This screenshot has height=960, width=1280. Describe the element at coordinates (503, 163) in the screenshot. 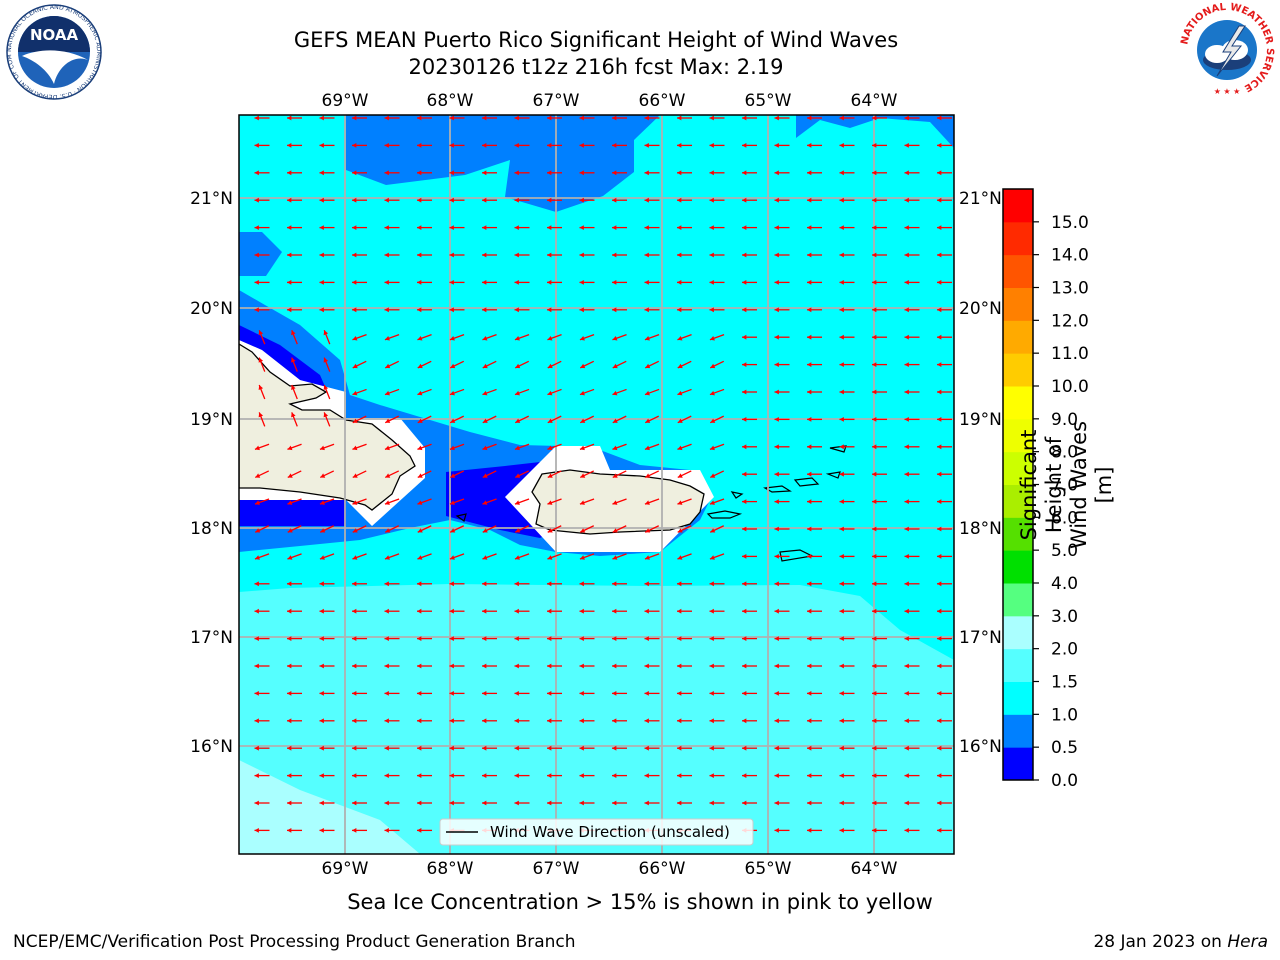

I see `wave-field-0.5-1.0-north` at that location.